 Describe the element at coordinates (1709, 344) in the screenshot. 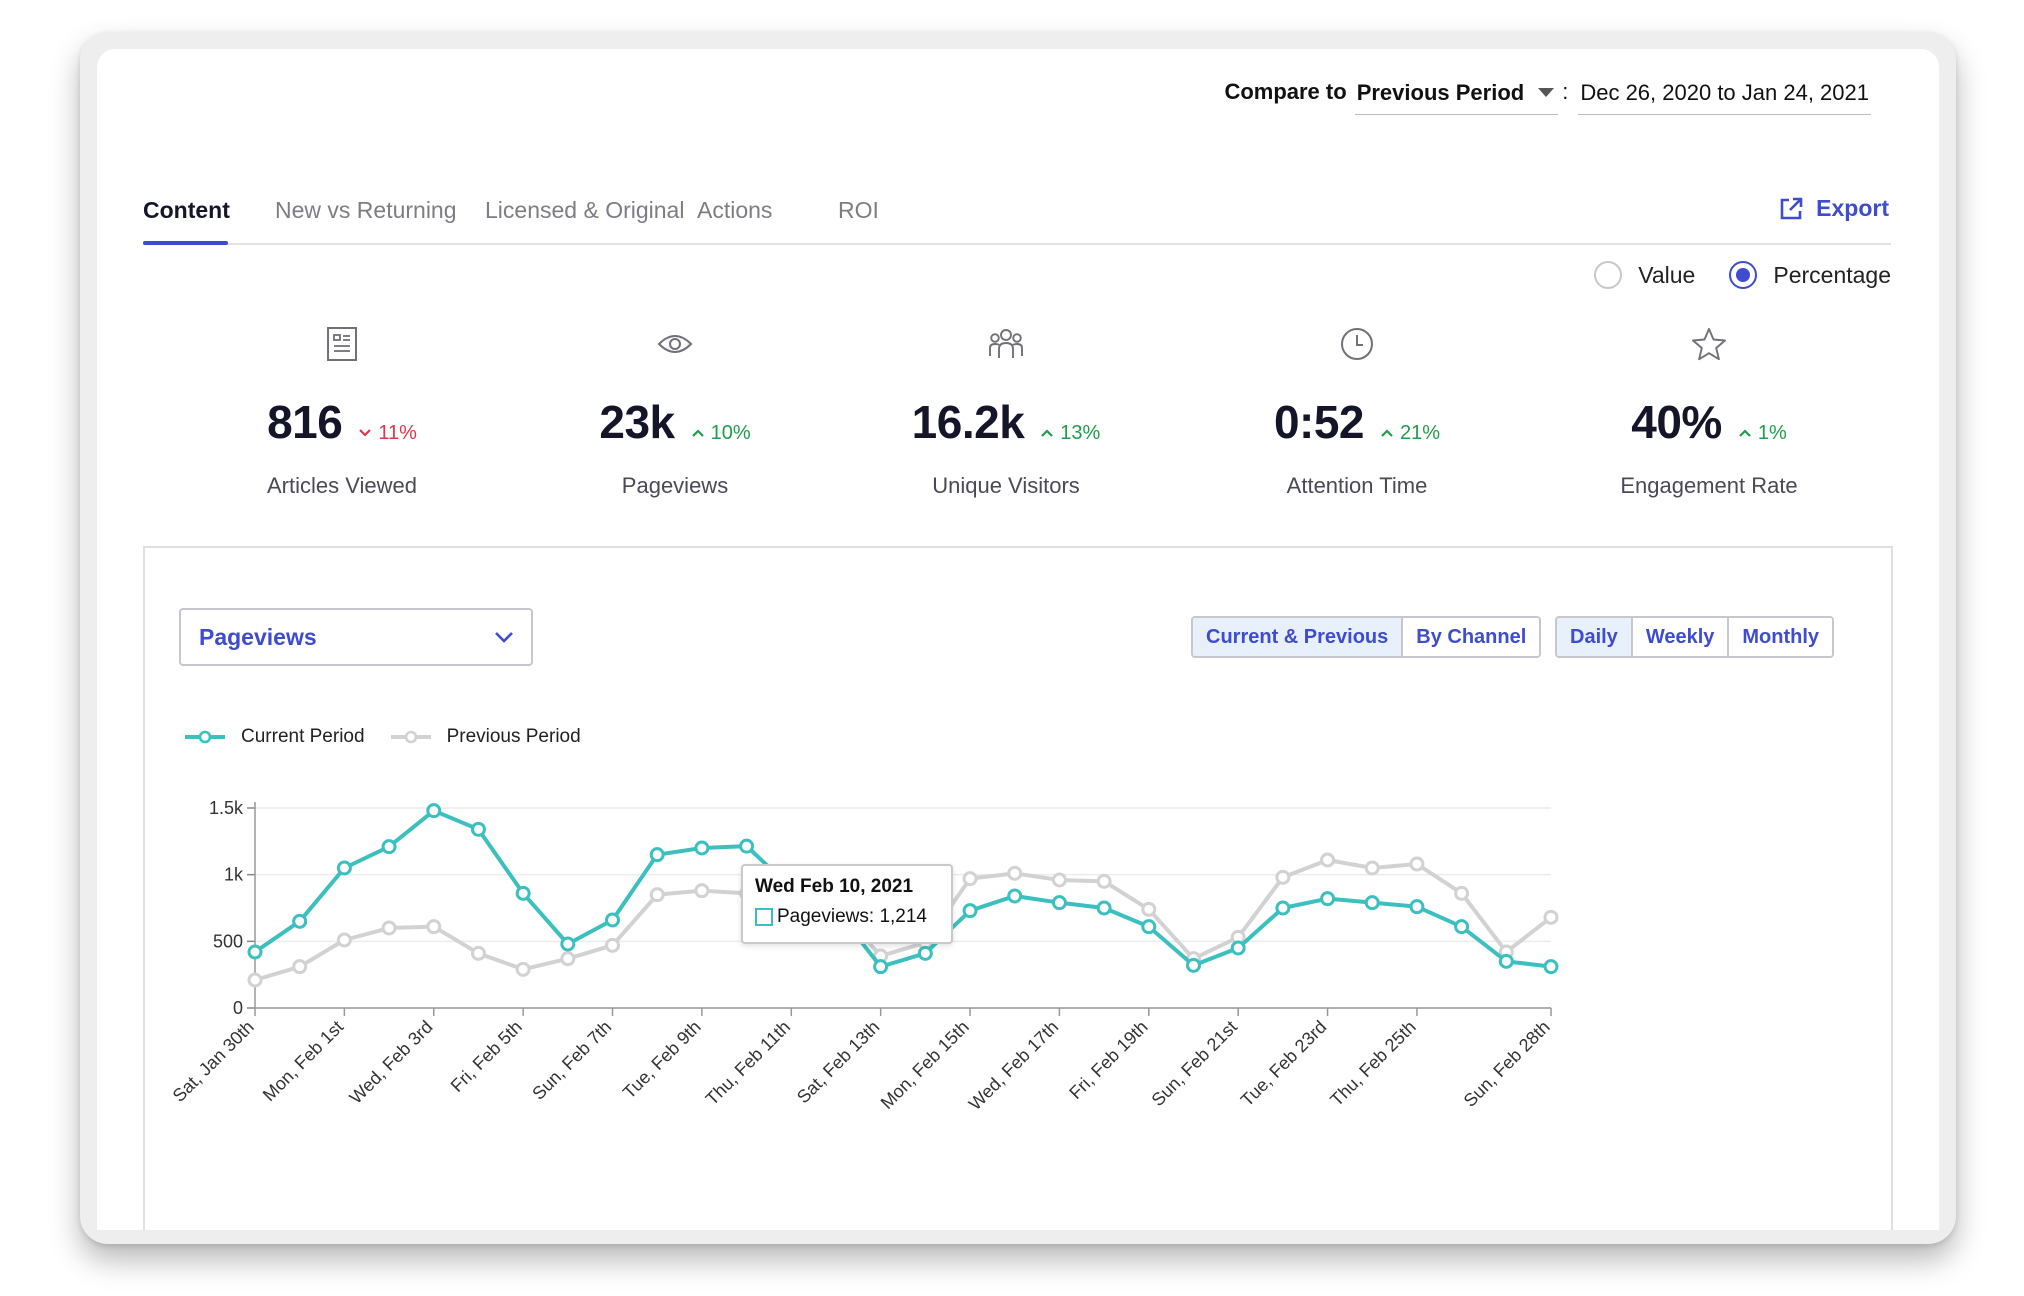

I see `star-icon` at that location.